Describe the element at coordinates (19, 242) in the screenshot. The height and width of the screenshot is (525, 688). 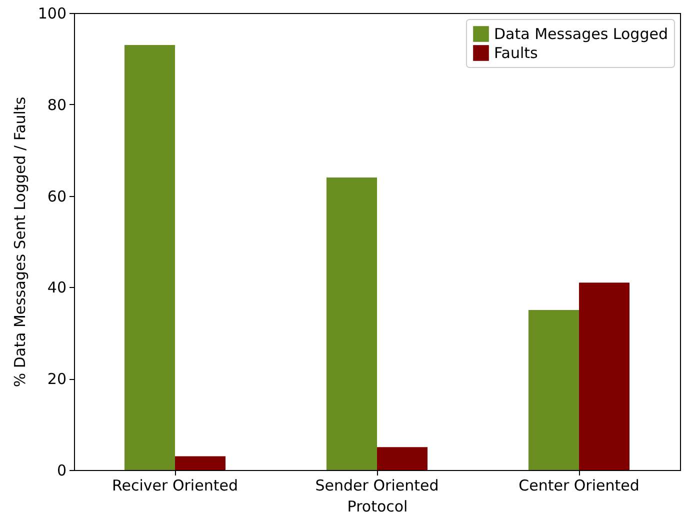
I see `y-axis-title: % Data Messages Sent Logged / Faults` at that location.